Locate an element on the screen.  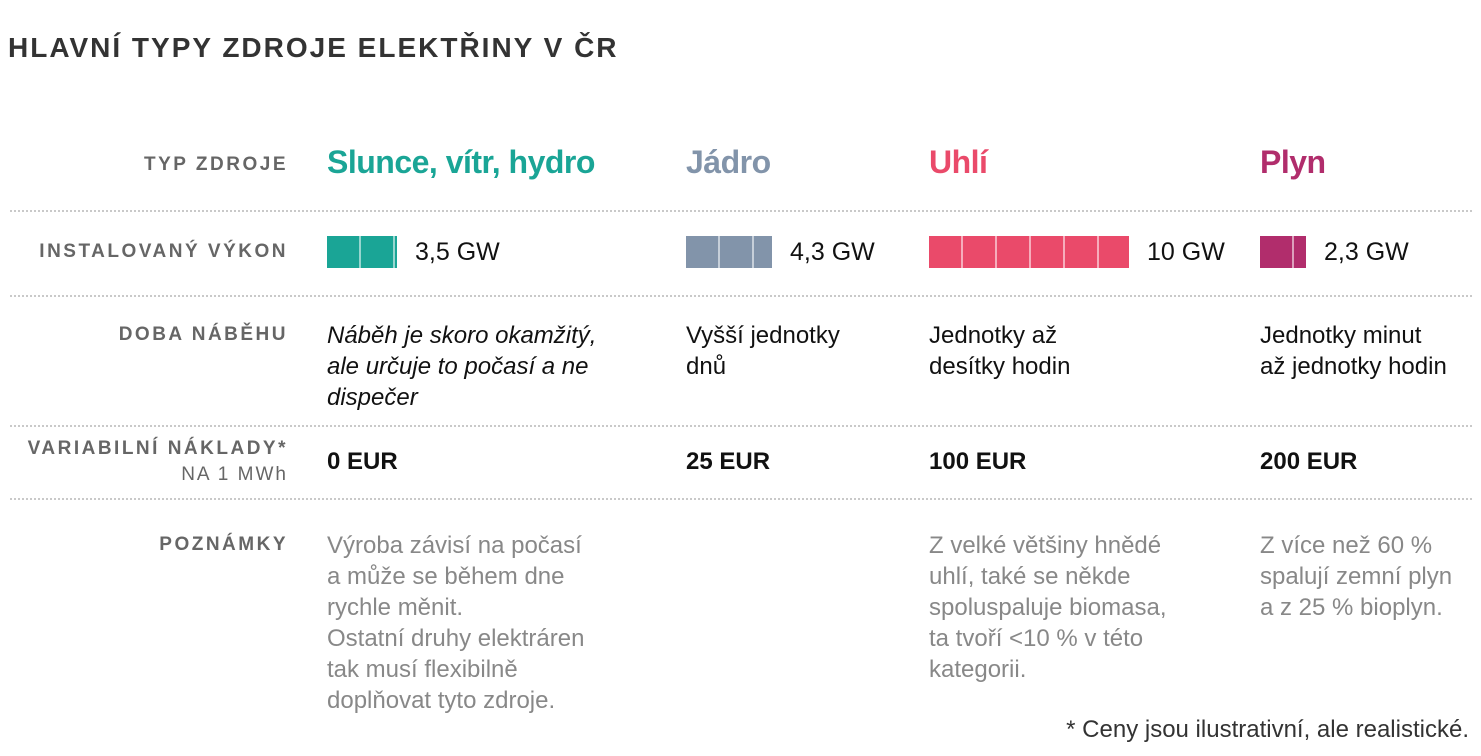
ramp-time: Jednotky až desítky hodin is located at coordinates (999, 351).